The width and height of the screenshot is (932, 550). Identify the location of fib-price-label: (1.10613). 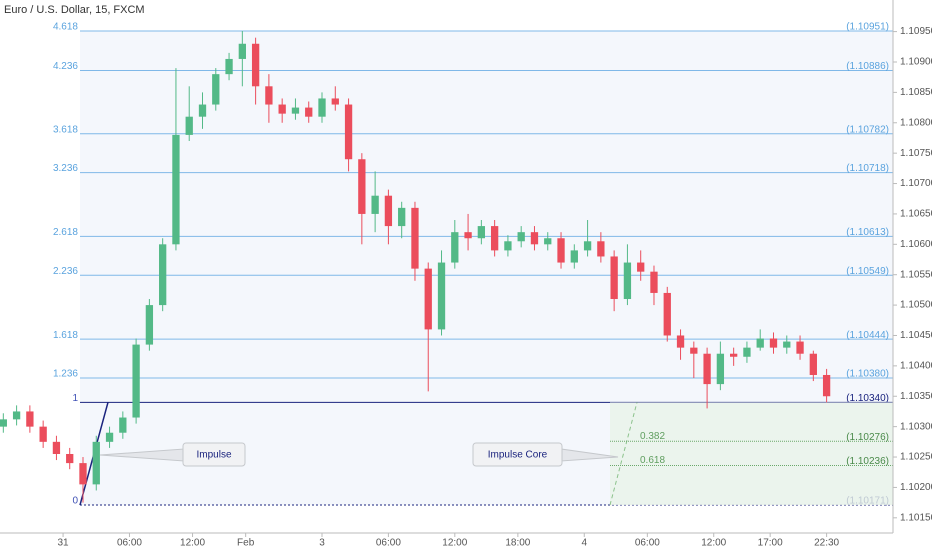
(867, 232).